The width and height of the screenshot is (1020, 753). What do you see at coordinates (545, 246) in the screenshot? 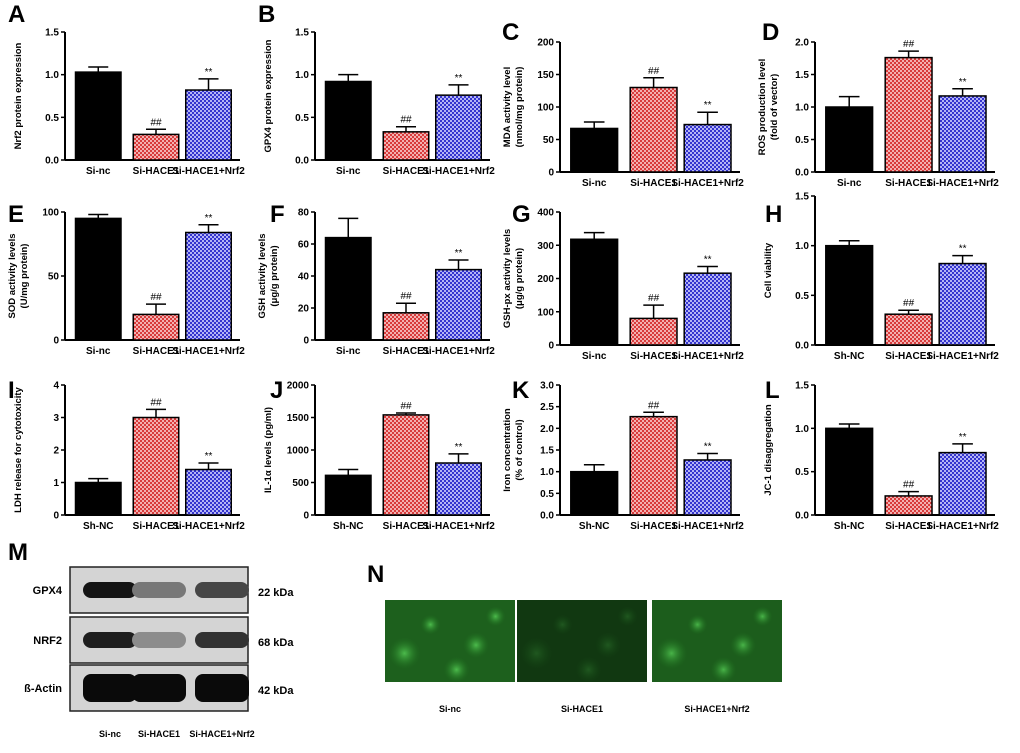
I see `y-tick-label: 300` at bounding box center [545, 246].